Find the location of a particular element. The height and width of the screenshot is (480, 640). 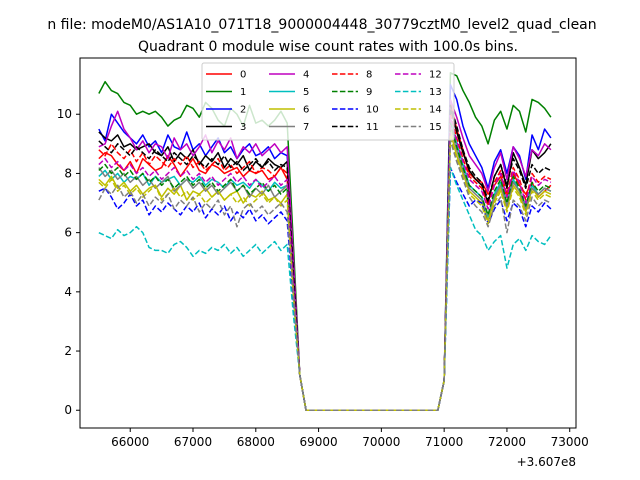

x-tick-label: 68000 is located at coordinates (256, 442).